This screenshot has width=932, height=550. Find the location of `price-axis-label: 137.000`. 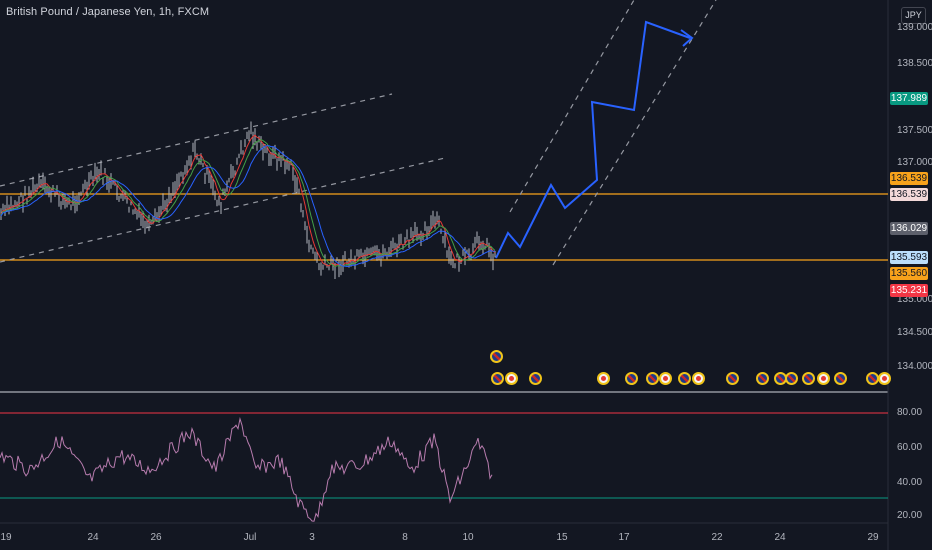

price-axis-label: 137.000 is located at coordinates (914, 162).